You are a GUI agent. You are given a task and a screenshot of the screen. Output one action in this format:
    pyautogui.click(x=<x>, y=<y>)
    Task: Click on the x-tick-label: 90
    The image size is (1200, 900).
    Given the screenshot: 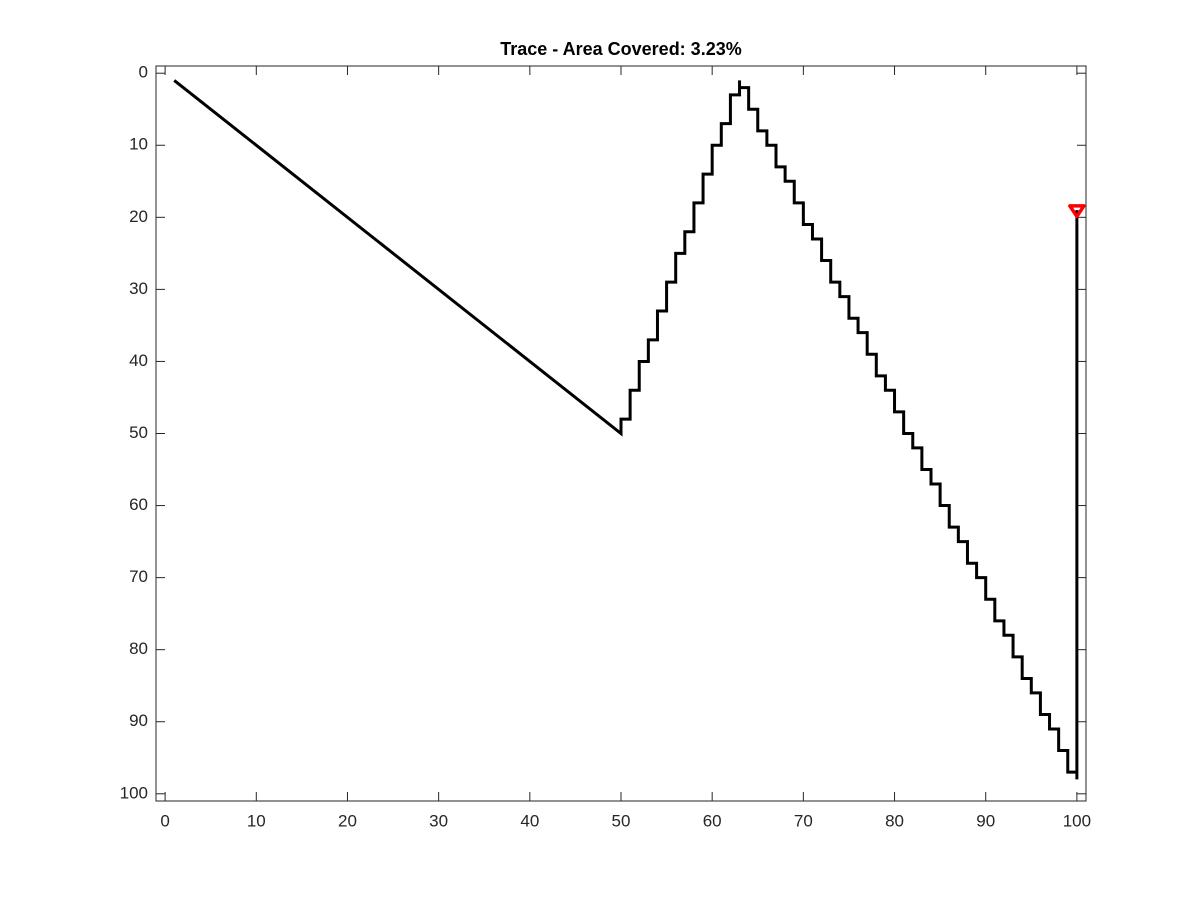 What is the action you would take?
    pyautogui.click(x=985, y=820)
    